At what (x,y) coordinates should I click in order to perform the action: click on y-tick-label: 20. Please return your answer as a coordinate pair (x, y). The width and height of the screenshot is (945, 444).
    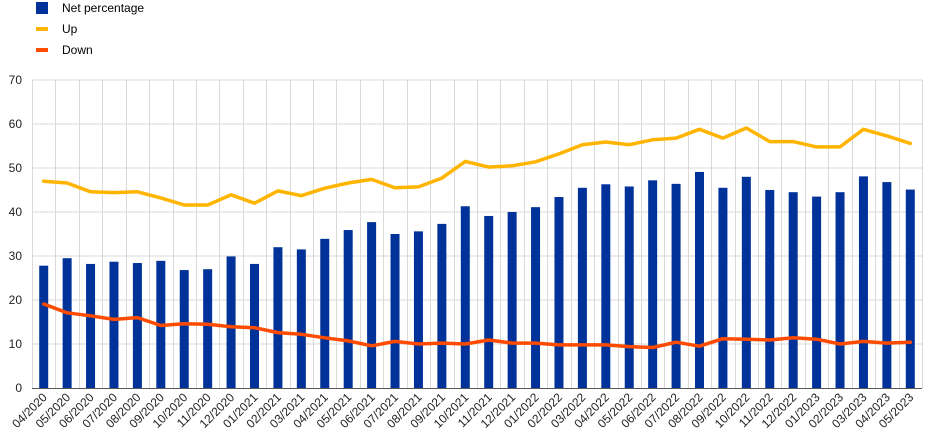
    Looking at the image, I should click on (16, 300).